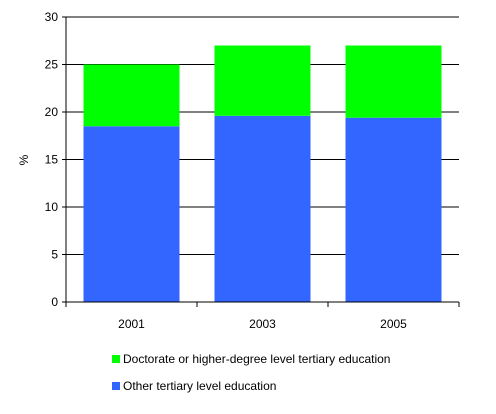 This screenshot has height=414, width=496. Describe the element at coordinates (52, 207) in the screenshot. I see `y-tick-label: 10` at that location.